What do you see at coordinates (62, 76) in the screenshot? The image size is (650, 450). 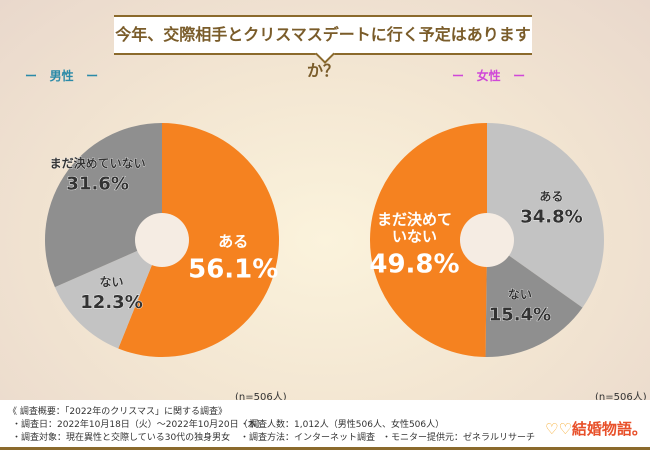 I see `male-heading: ー 男性 ー` at bounding box center [62, 76].